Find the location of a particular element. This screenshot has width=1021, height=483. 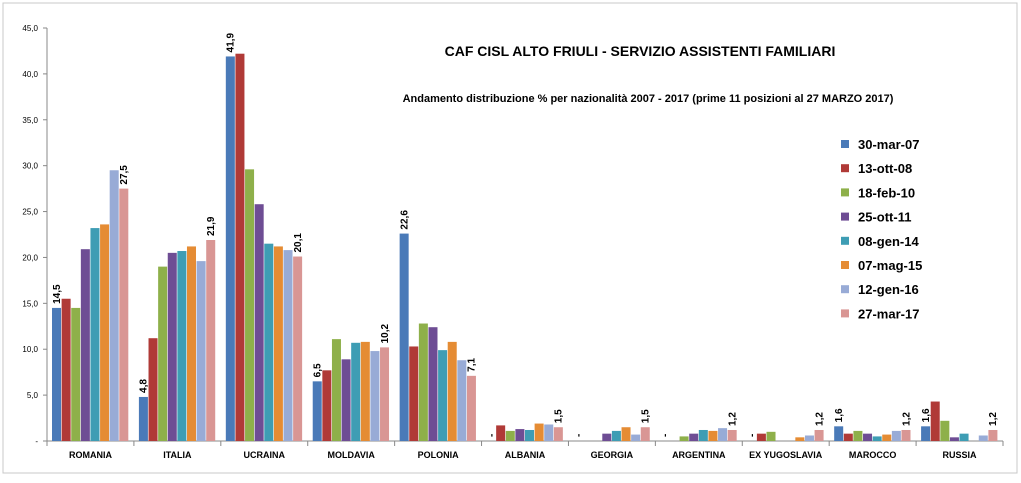

legend-label: 12-gen-16 is located at coordinates (888, 289).